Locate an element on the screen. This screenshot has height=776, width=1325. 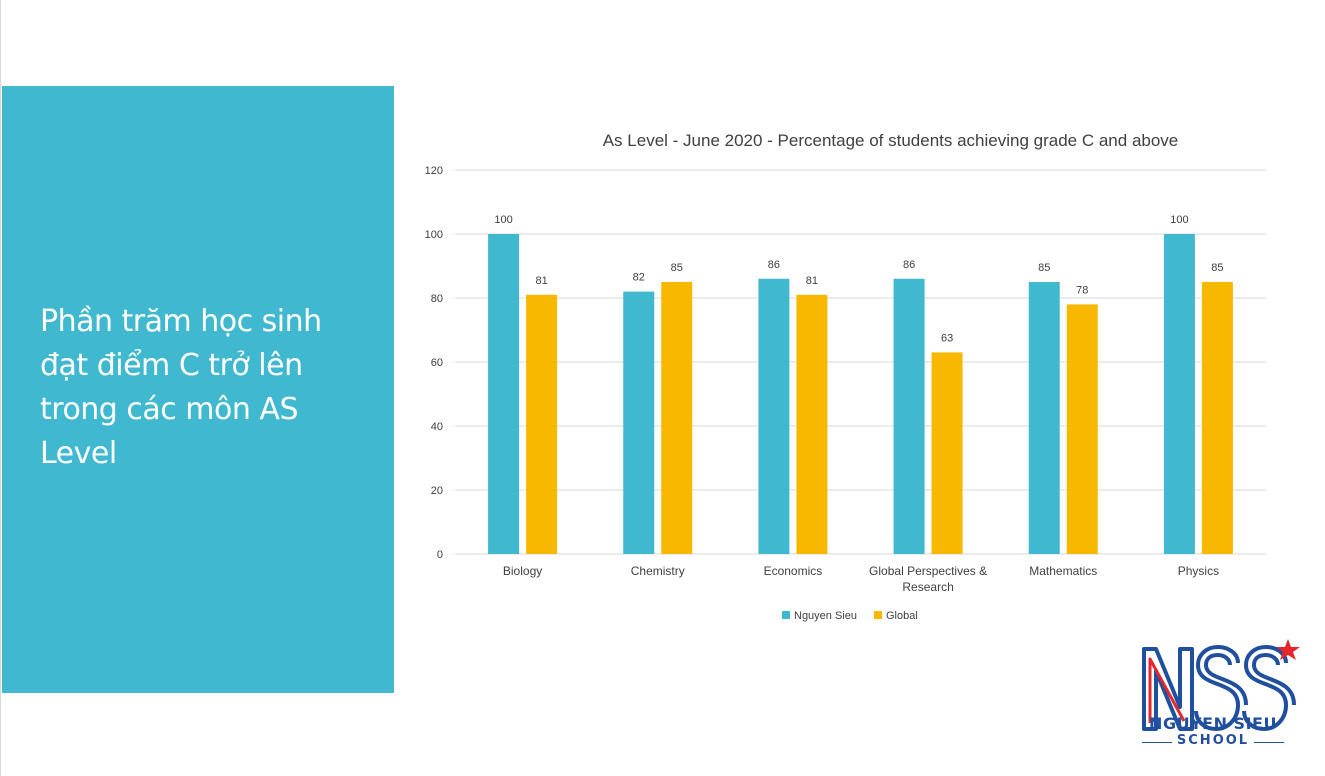
x-tick-label: Global Perspectives & is located at coordinates (928, 571).